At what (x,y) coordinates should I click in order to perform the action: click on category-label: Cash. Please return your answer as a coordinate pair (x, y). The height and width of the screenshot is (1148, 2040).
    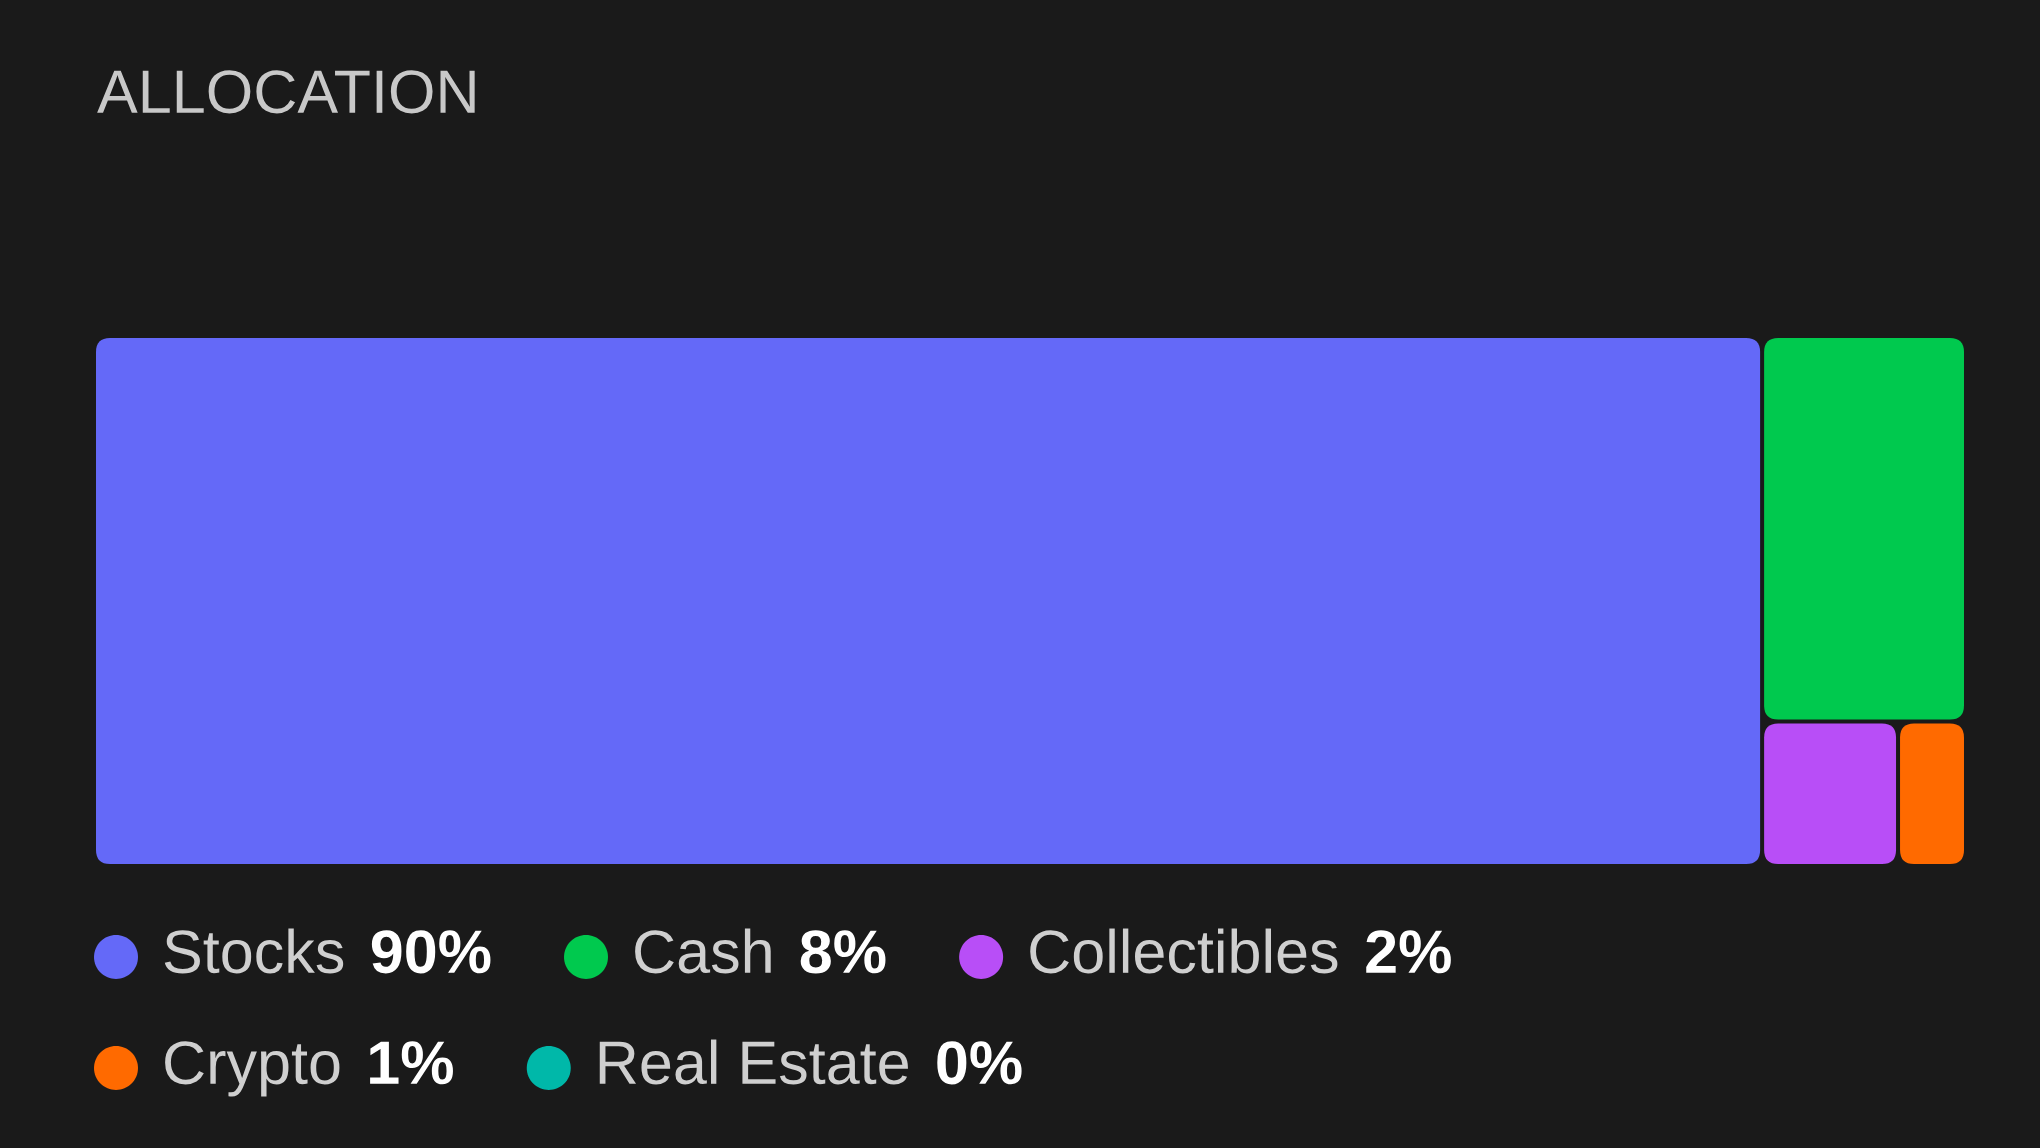
    Looking at the image, I should click on (703, 951).